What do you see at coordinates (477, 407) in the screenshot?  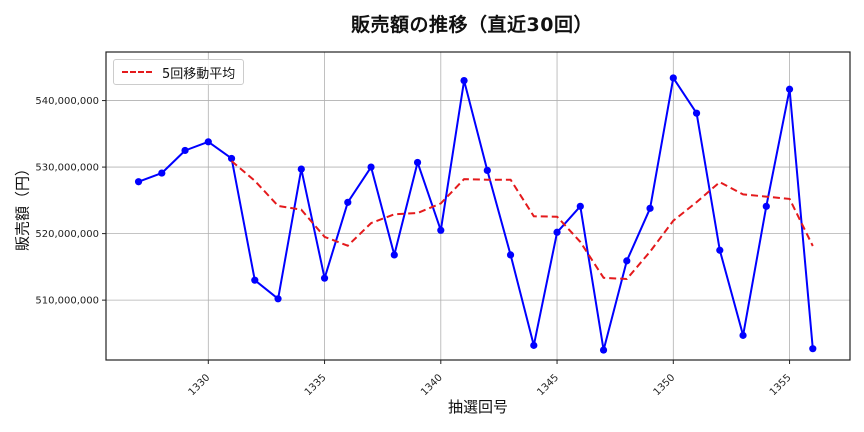 I see `x-axis-label: 抽選回号` at bounding box center [477, 407].